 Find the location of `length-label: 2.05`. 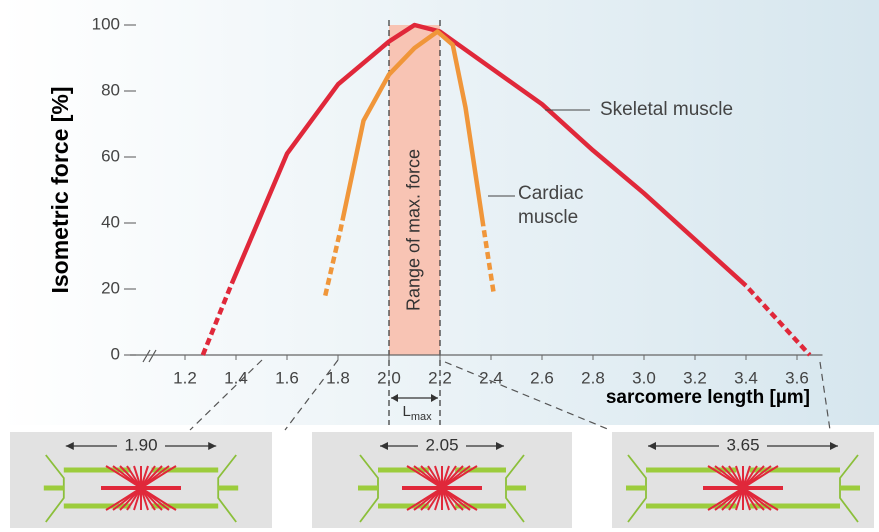

length-label: 2.05 is located at coordinates (441, 444).